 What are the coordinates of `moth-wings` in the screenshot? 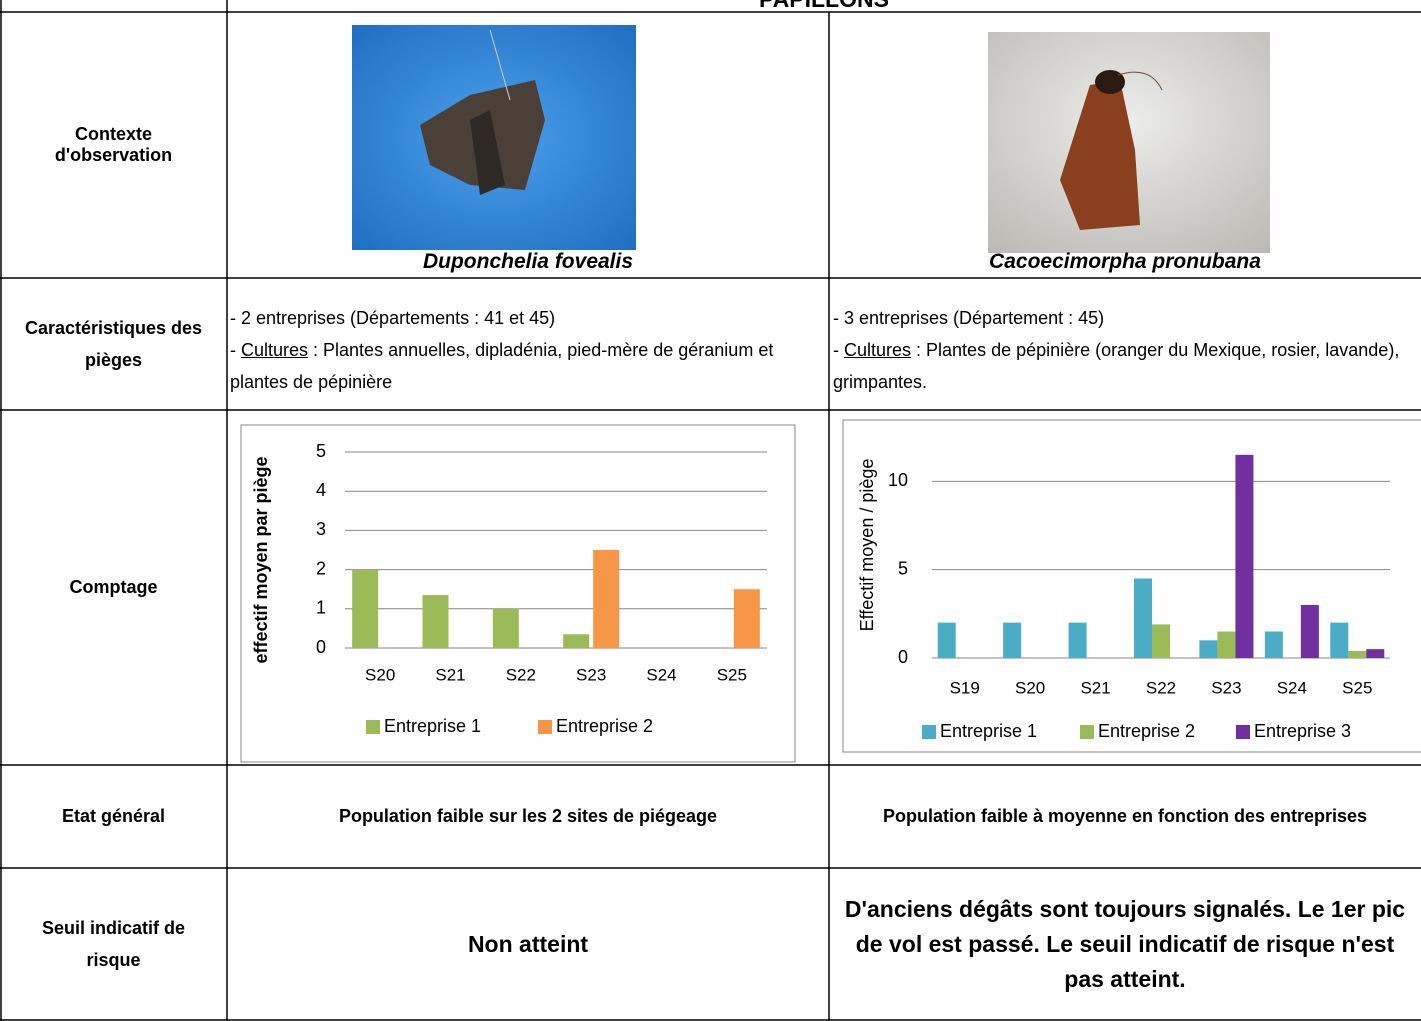 It's located at (1100, 155).